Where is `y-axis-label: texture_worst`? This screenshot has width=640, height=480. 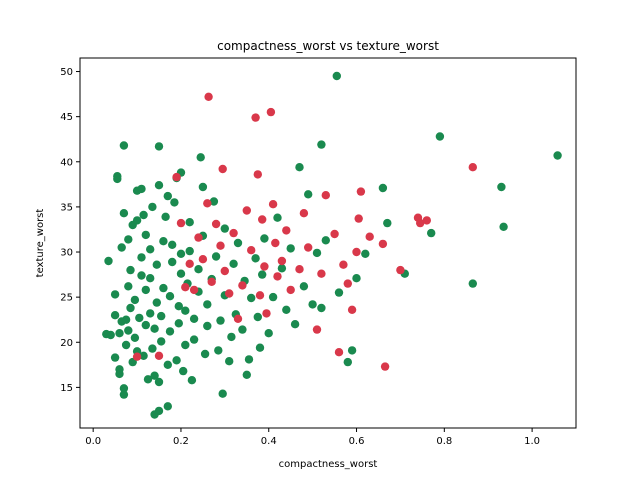 y-axis-label: texture_worst is located at coordinates (40, 243).